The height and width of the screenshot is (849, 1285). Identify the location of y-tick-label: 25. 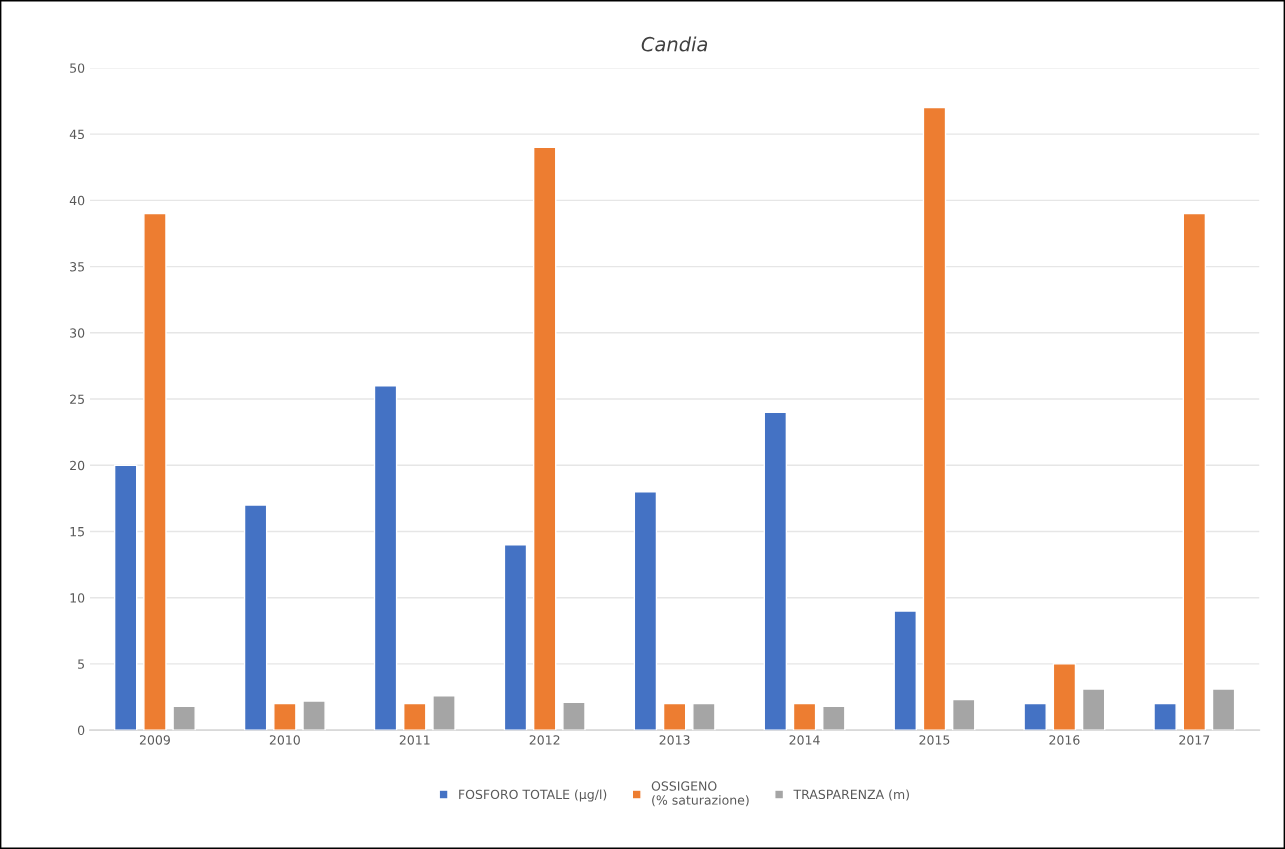
(77, 399).